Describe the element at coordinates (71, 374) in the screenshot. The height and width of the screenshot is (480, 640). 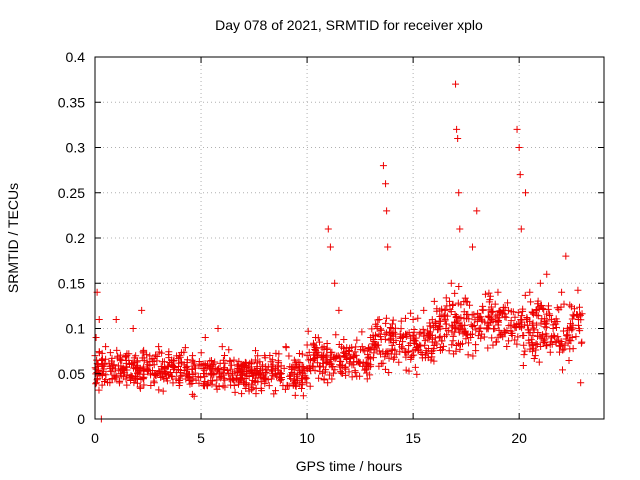
I see `y-tick-label: 0.05` at that location.